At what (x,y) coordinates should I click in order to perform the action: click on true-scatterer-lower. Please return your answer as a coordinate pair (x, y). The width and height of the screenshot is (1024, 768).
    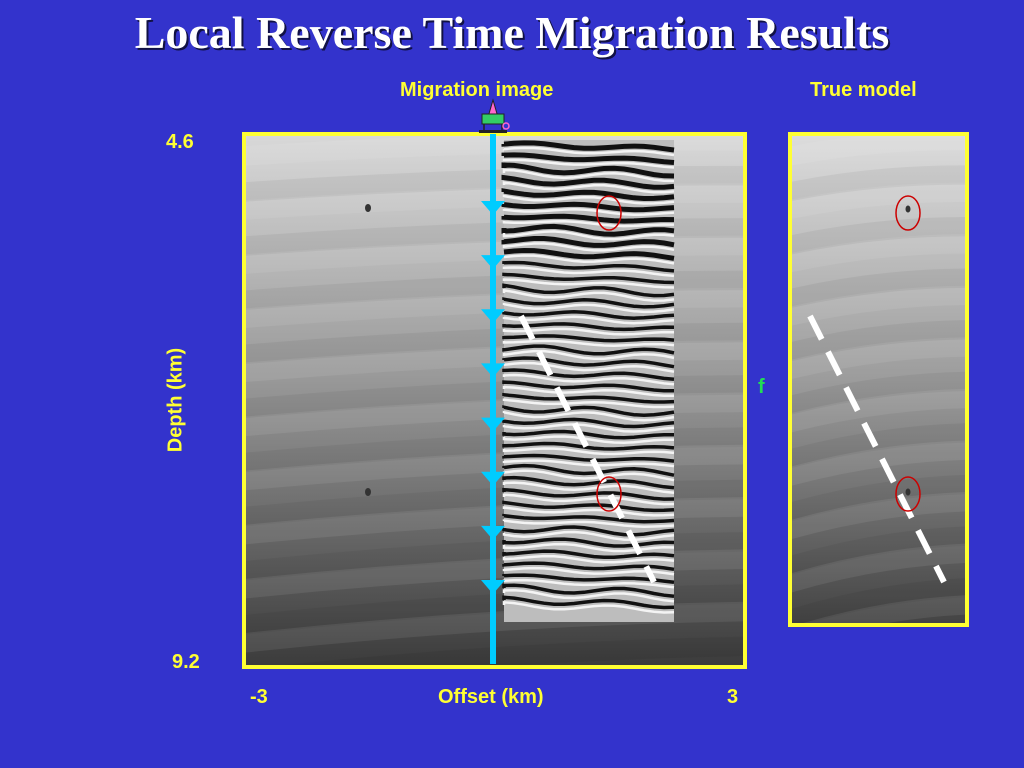
    Looking at the image, I should click on (908, 492).